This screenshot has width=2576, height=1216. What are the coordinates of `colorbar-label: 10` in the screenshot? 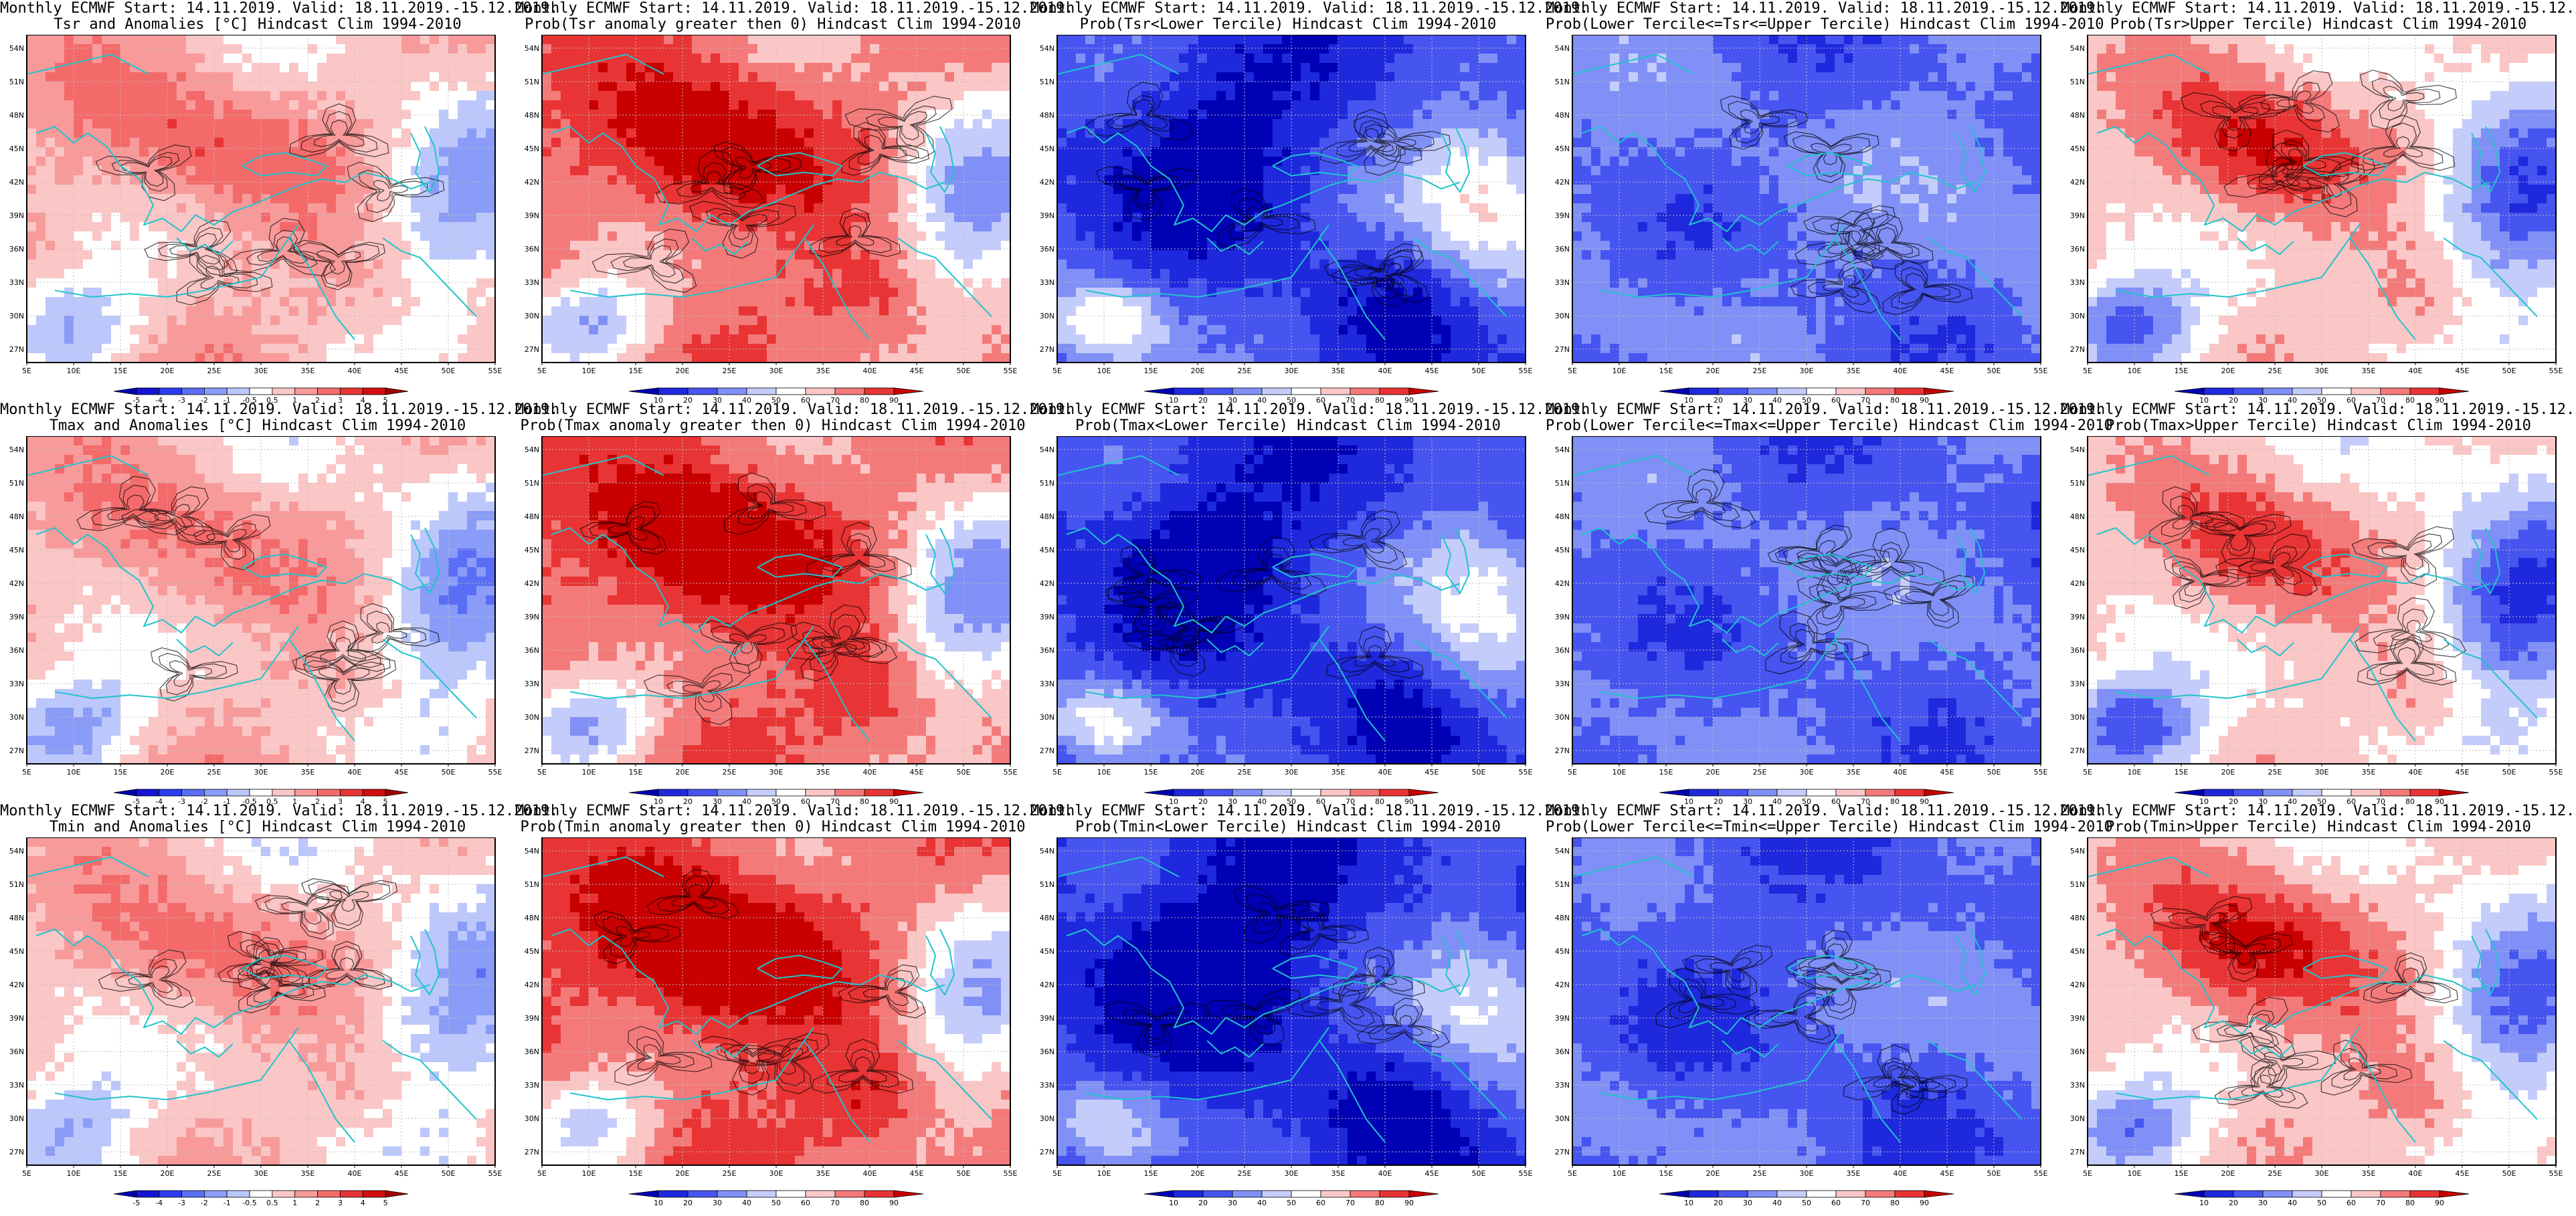 It's located at (1173, 1203).